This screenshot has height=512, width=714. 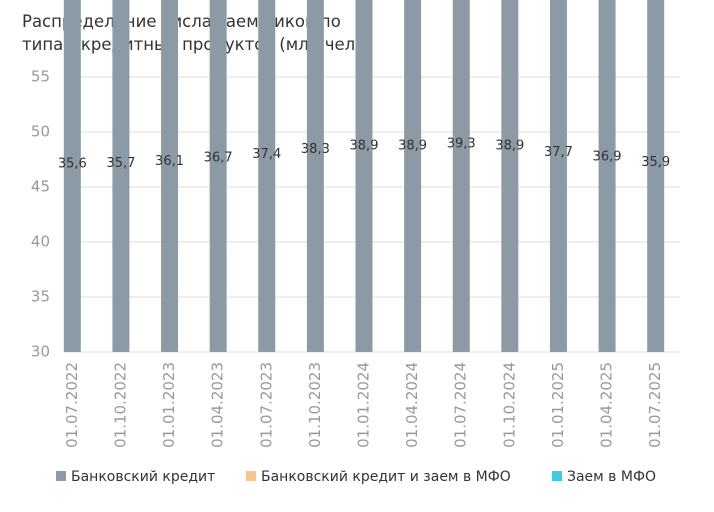 What do you see at coordinates (218, 158) in the screenshot?
I see `data-label: 36,7` at bounding box center [218, 158].